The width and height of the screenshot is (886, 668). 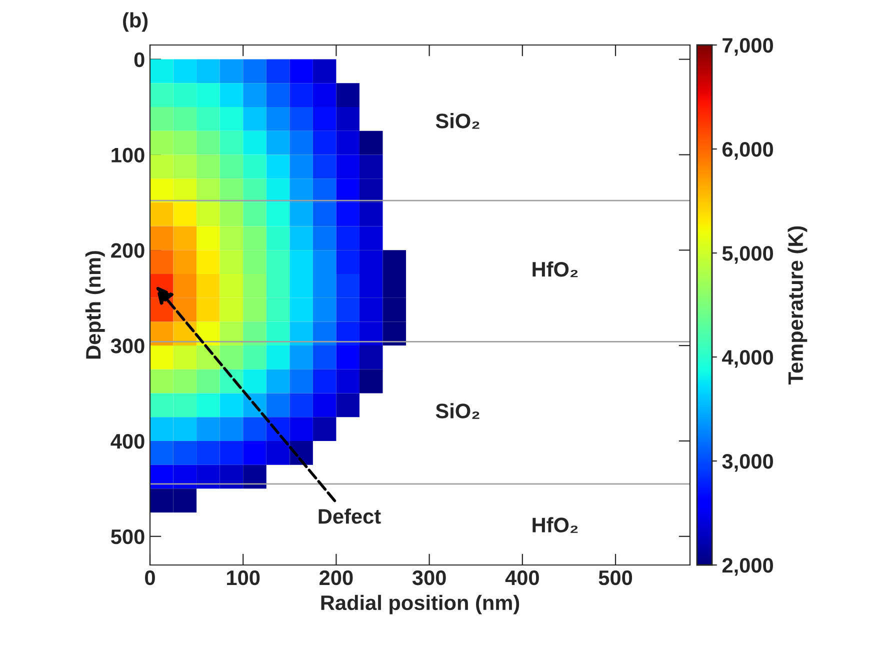 What do you see at coordinates (747, 463) in the screenshot?
I see `color-bar-label: 3,000` at bounding box center [747, 463].